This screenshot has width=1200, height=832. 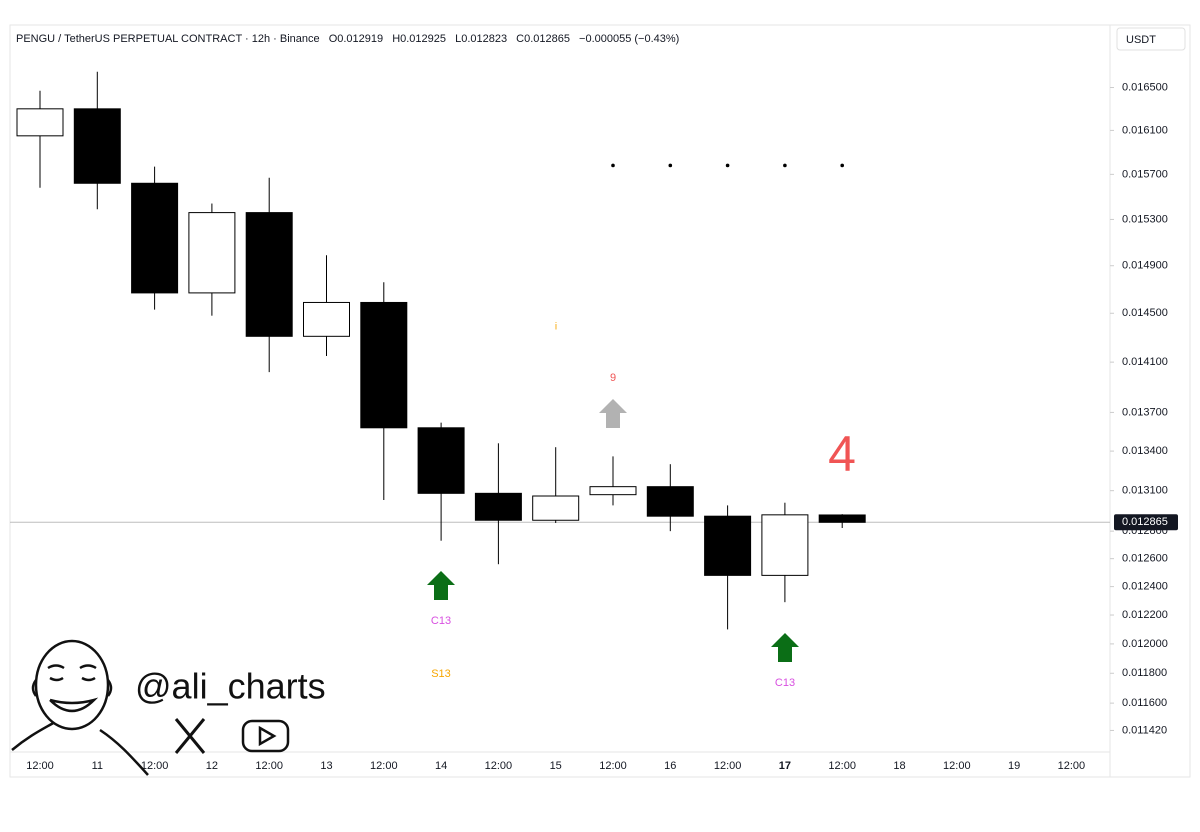 I want to click on ohlc-high: H0.012925, so click(x=419, y=39).